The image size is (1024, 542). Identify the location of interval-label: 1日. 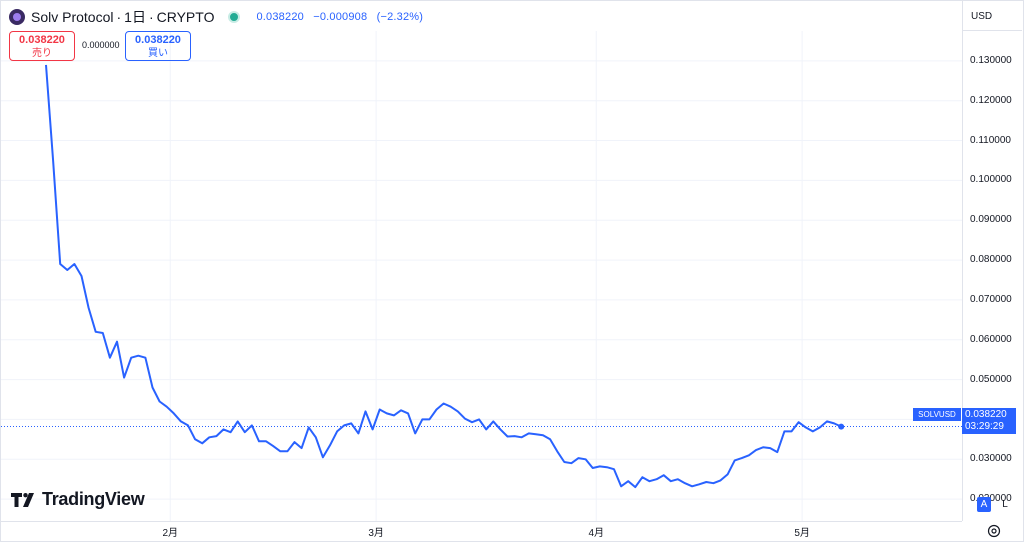
(135, 17).